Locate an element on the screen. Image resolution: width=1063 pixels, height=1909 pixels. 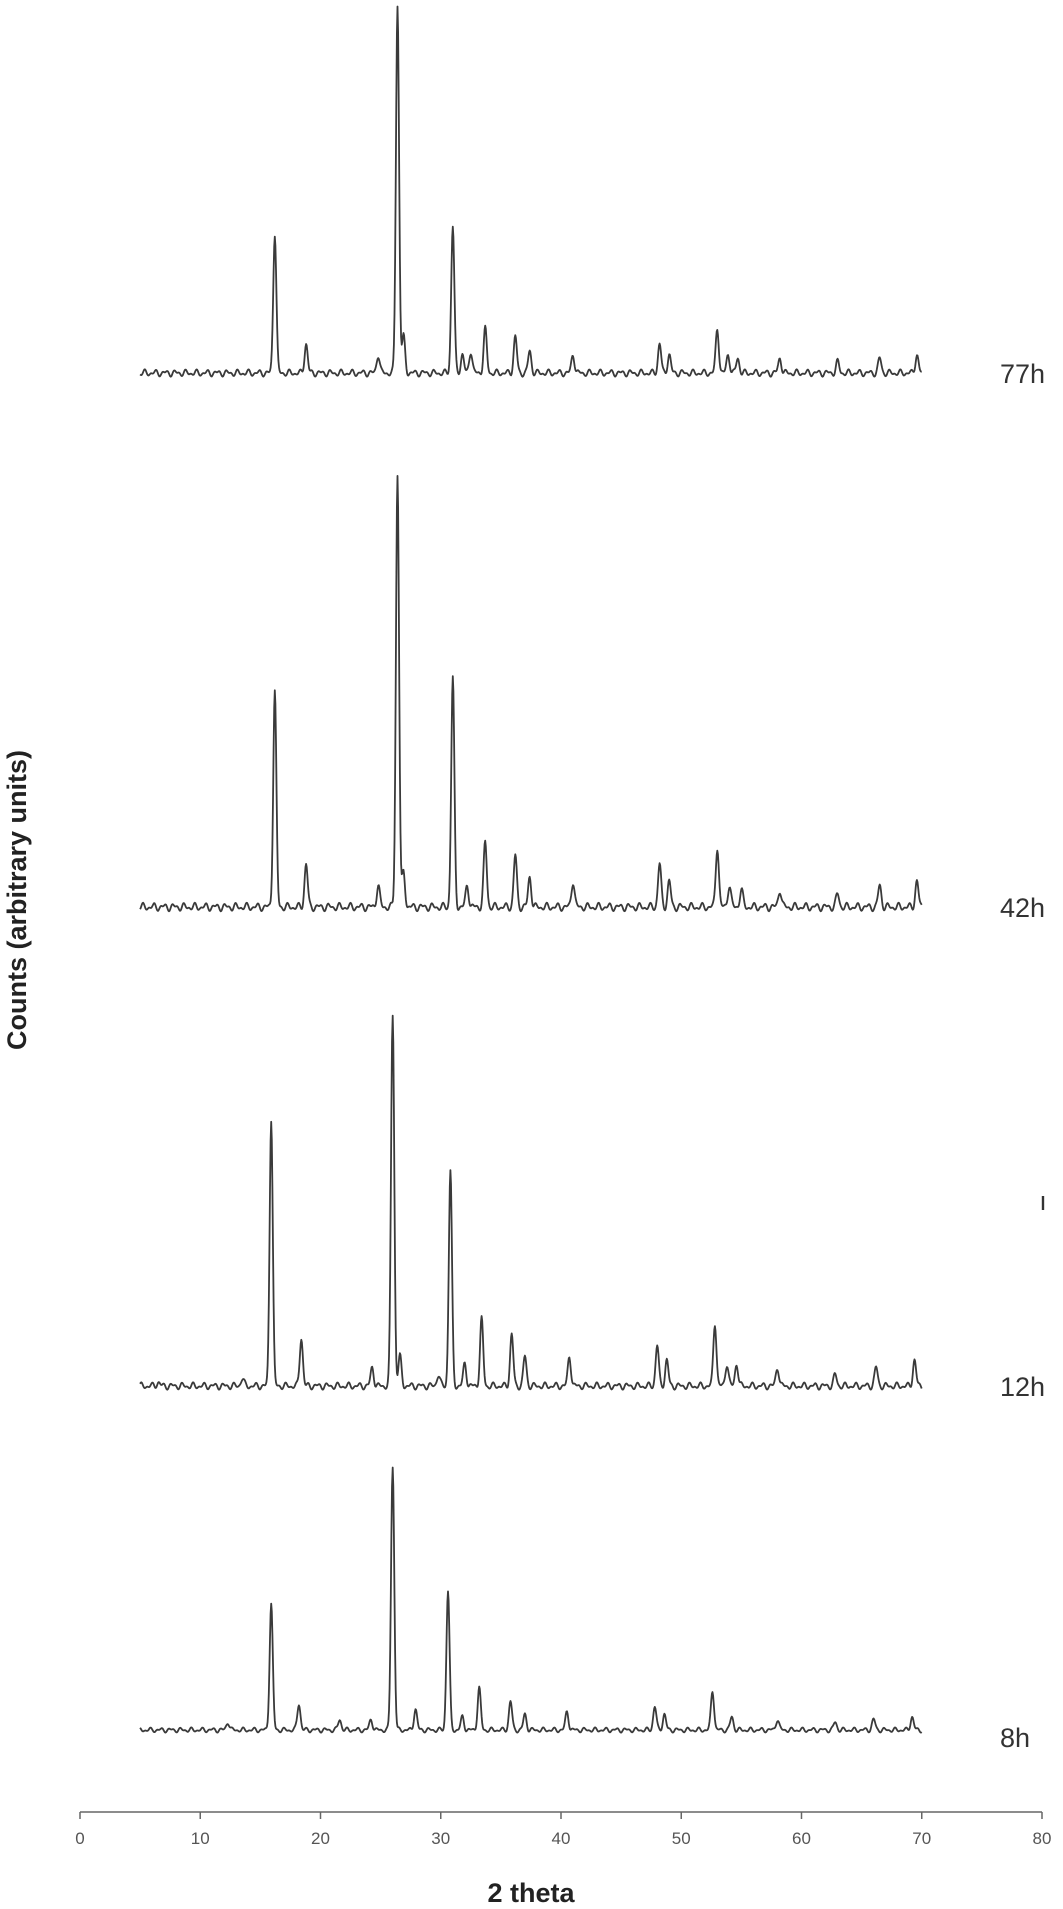
series-line-77h is located at coordinates (530, 191).